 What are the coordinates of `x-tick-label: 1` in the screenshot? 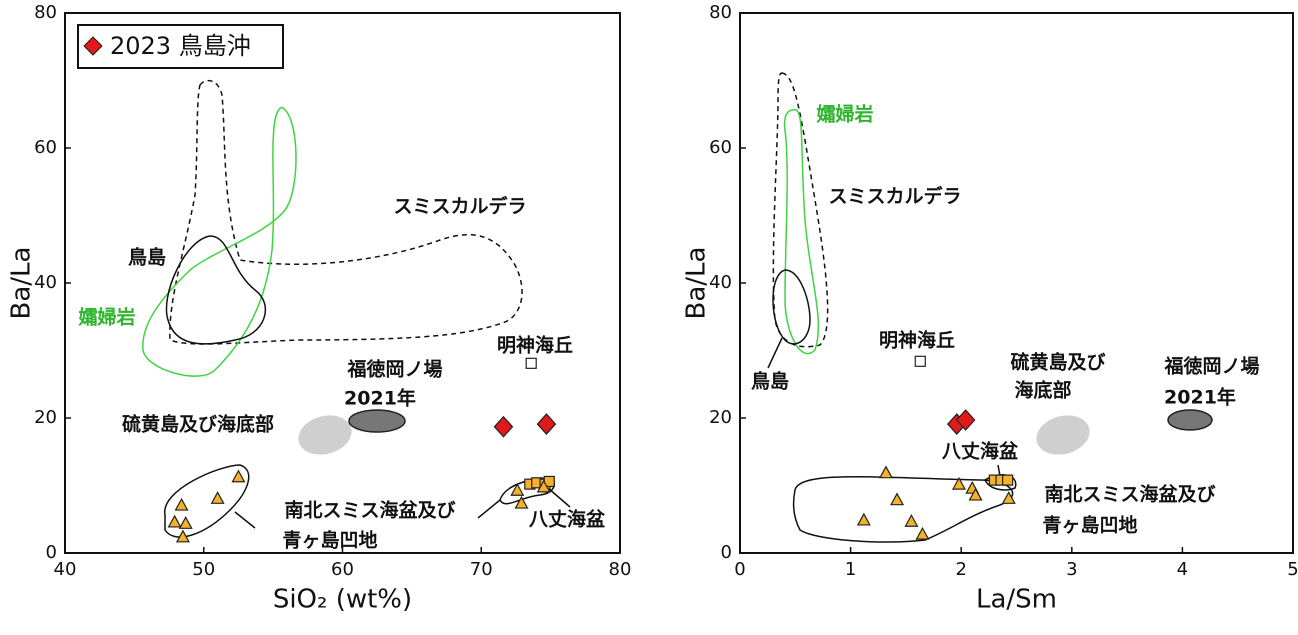 It's located at (850, 569).